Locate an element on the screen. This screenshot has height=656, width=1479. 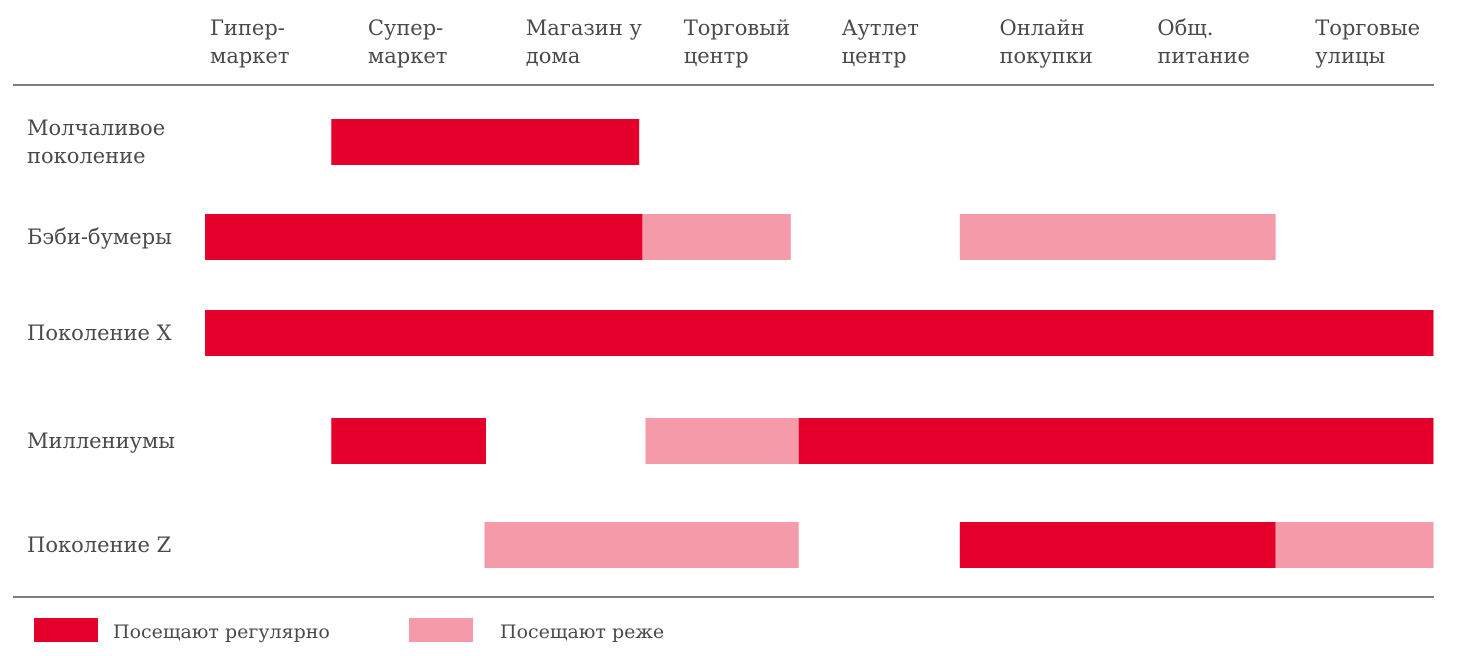
row-label-line: Молчаливое is located at coordinates (96, 128).